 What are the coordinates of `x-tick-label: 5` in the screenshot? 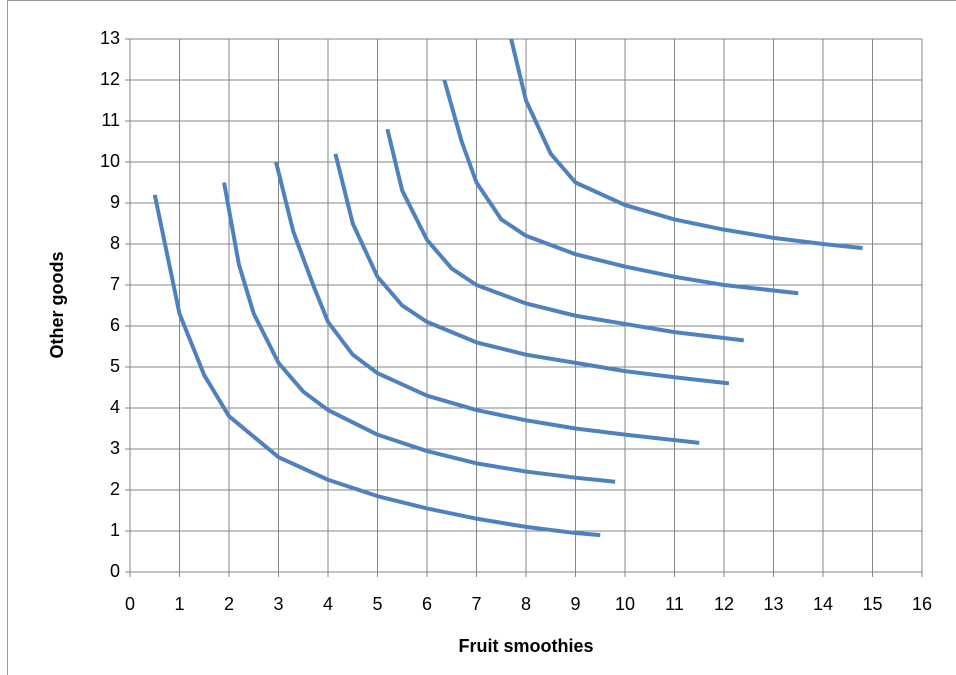 It's located at (377, 604).